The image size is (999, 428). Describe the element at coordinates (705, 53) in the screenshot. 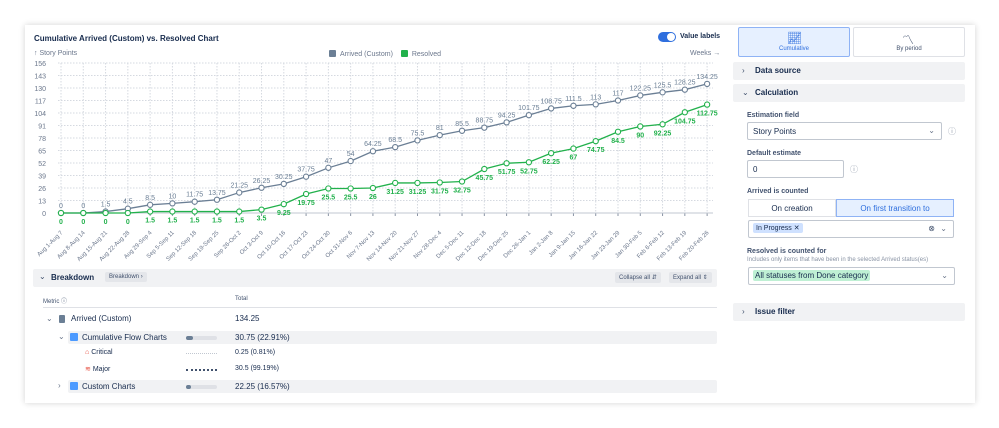

I see `x-unit-label: Weeks →` at that location.